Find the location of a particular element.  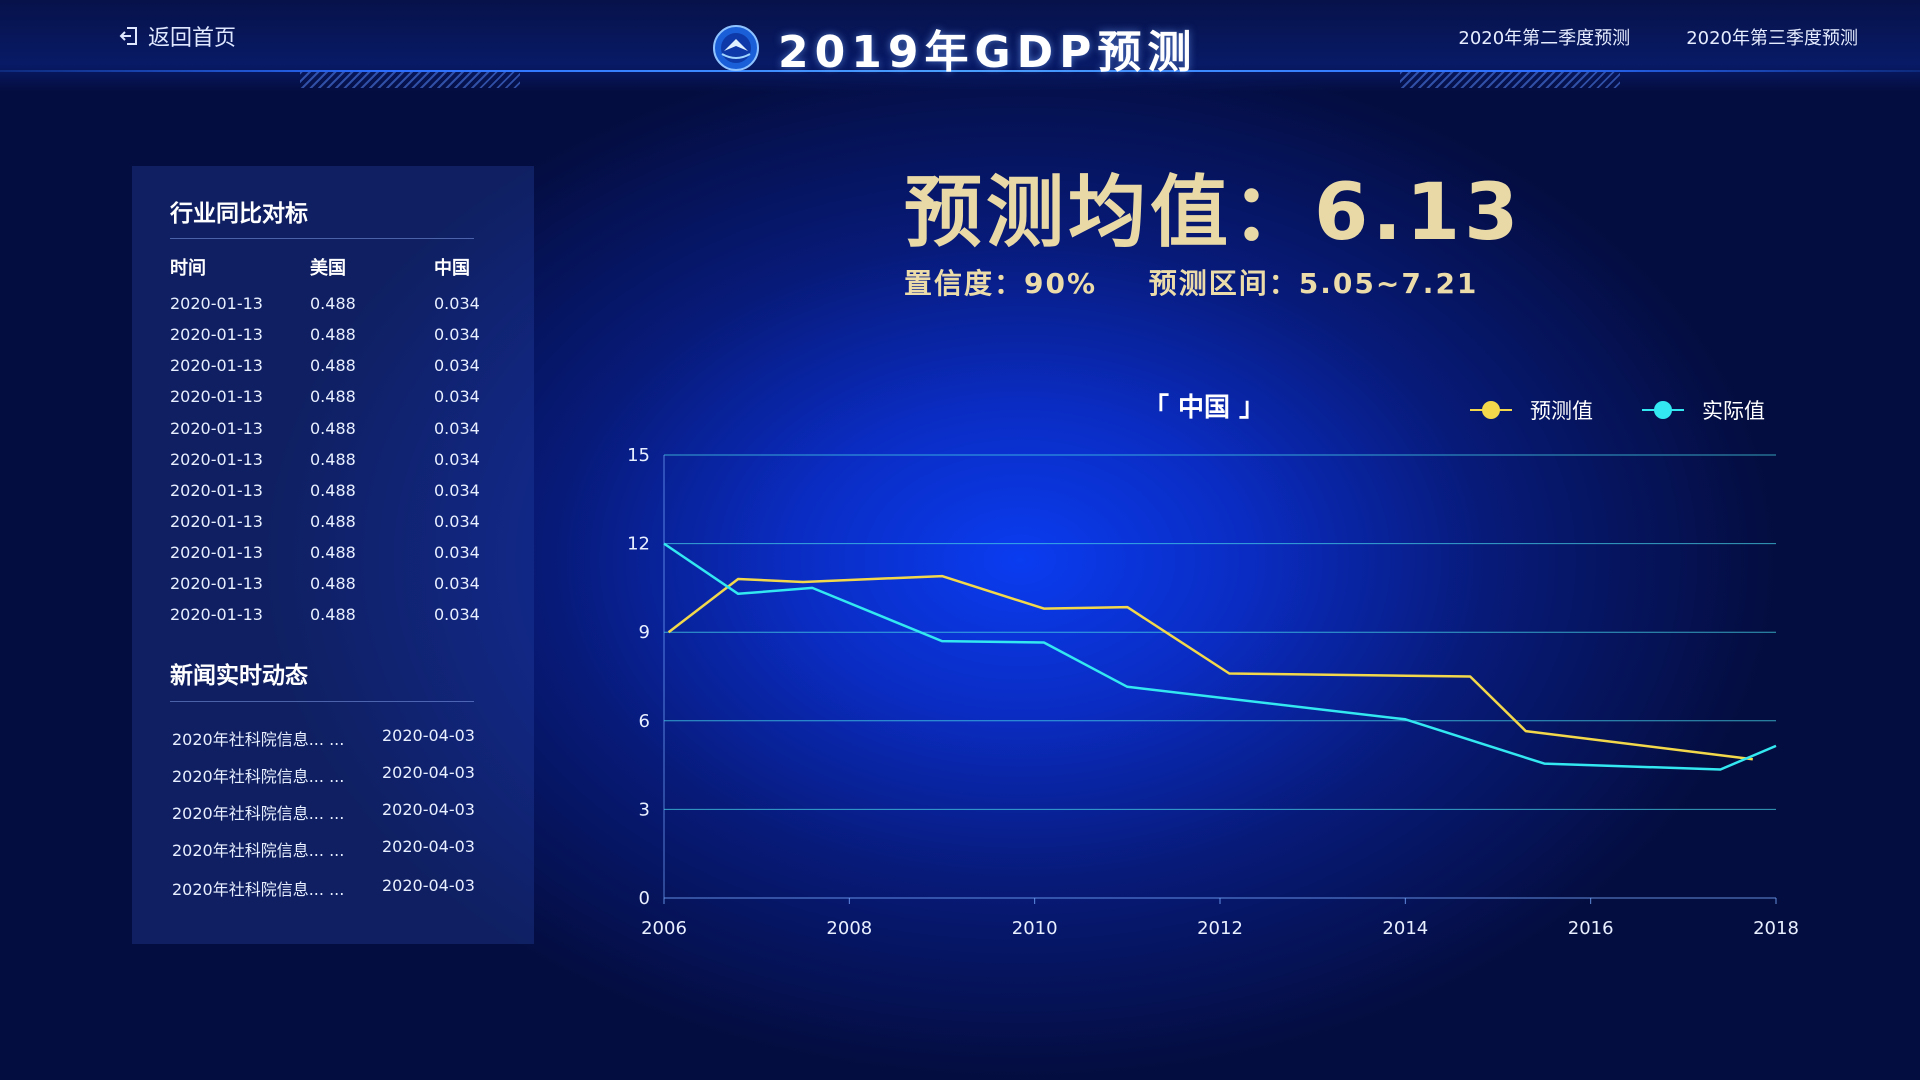

chart-series is located at coordinates (1220, 656).